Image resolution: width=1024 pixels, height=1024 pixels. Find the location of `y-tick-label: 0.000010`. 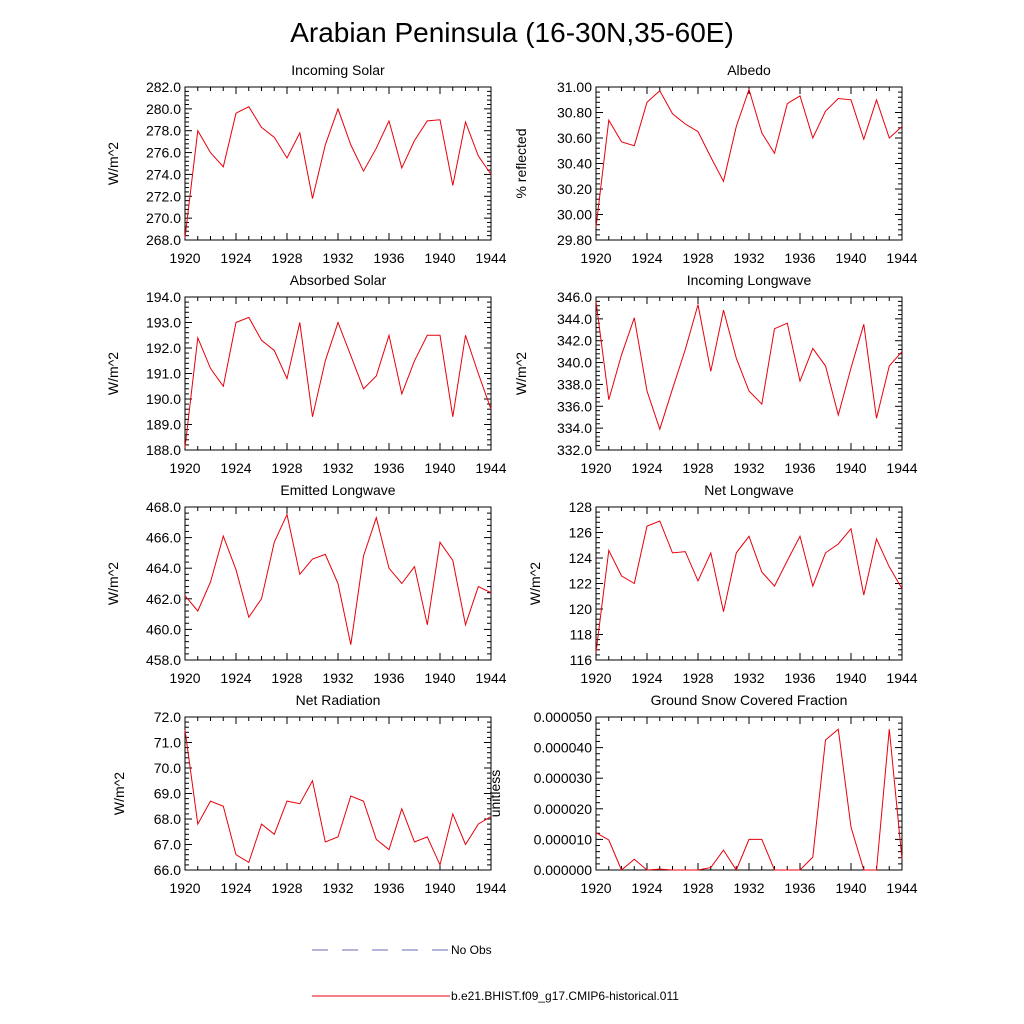

y-tick-label: 0.000010 is located at coordinates (563, 839).